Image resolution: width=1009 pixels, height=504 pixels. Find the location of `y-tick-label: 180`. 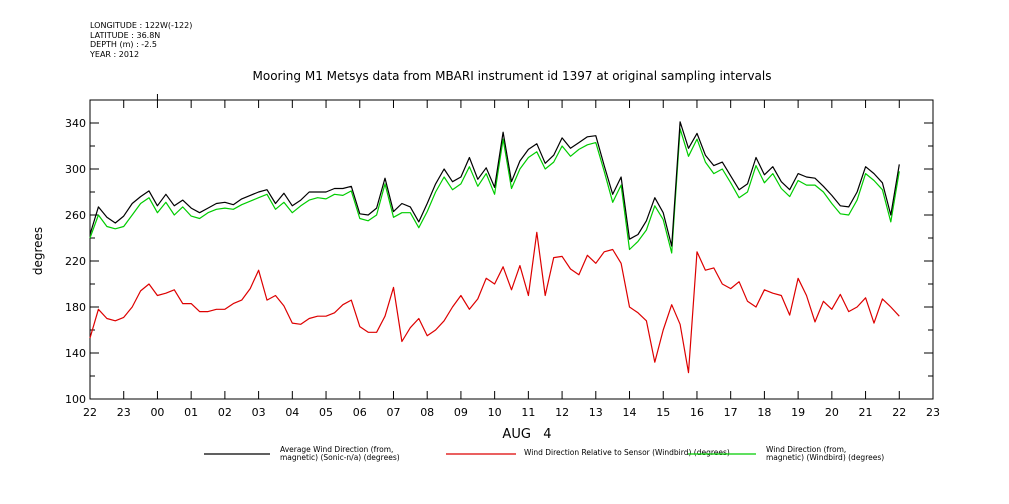

y-tick-label: 180 is located at coordinates (75, 307).